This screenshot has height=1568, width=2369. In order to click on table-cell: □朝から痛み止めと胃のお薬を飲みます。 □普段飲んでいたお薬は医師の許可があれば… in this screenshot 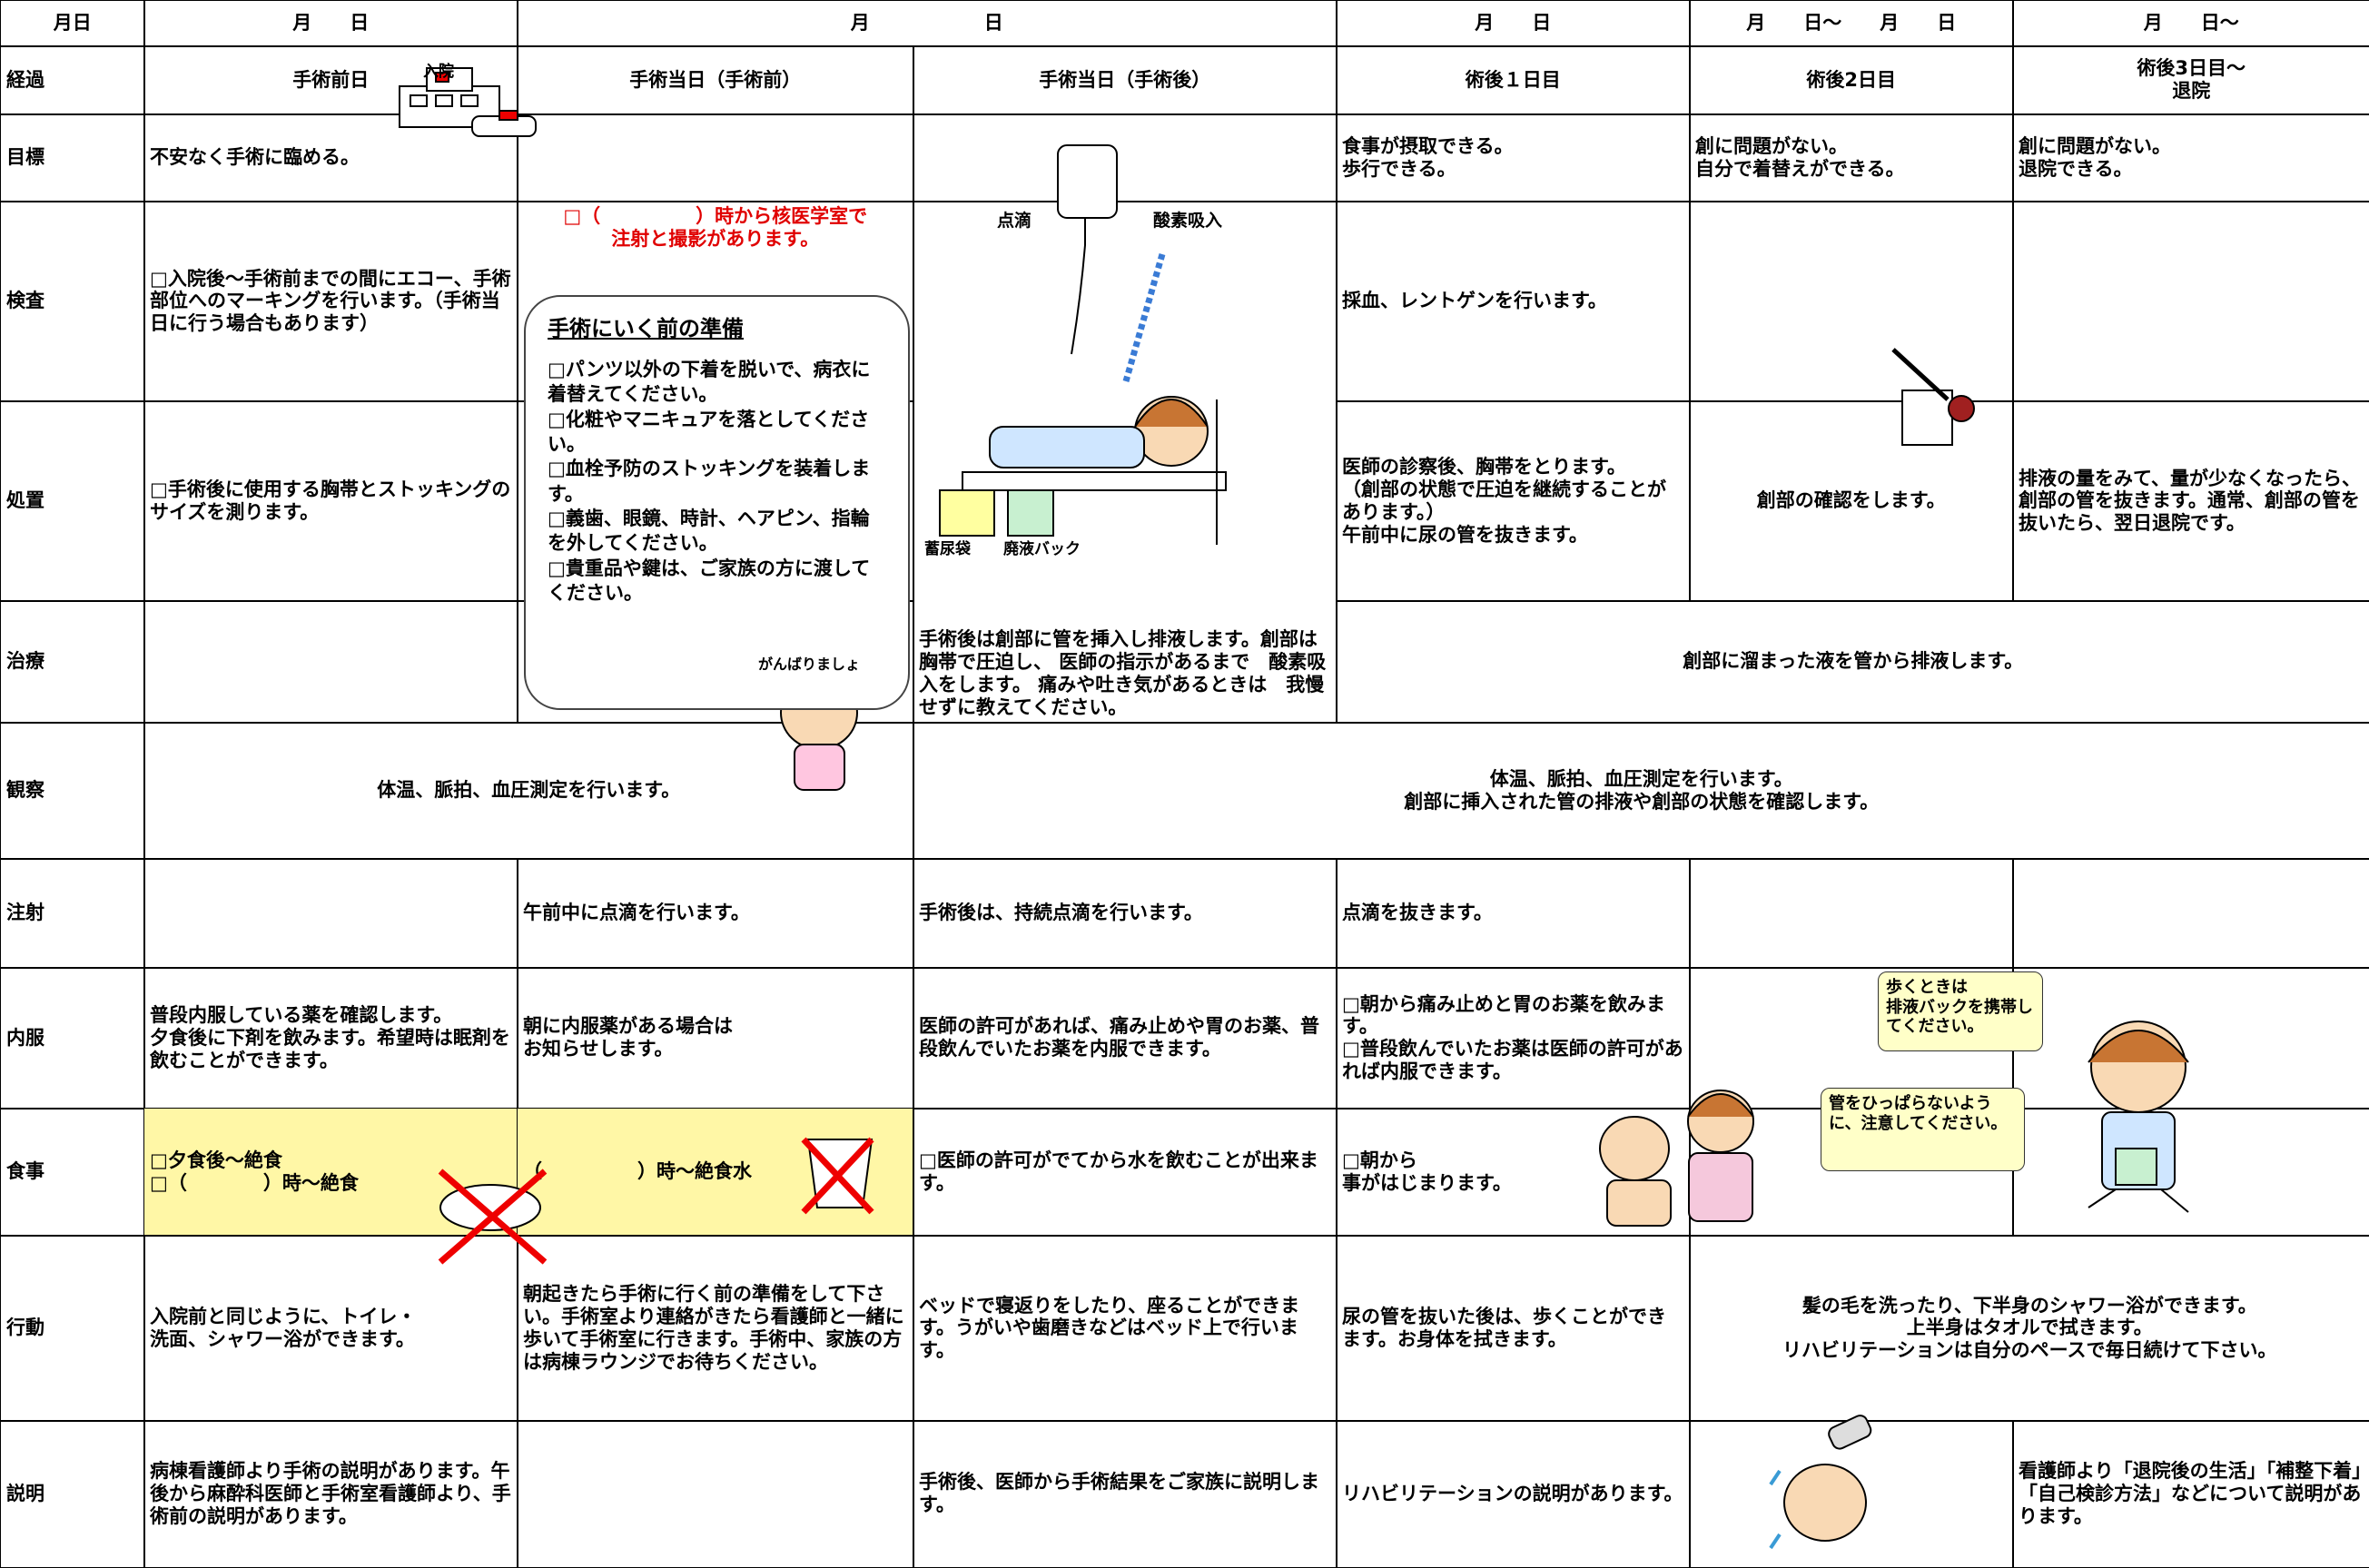, I will do `click(1513, 1038)`.